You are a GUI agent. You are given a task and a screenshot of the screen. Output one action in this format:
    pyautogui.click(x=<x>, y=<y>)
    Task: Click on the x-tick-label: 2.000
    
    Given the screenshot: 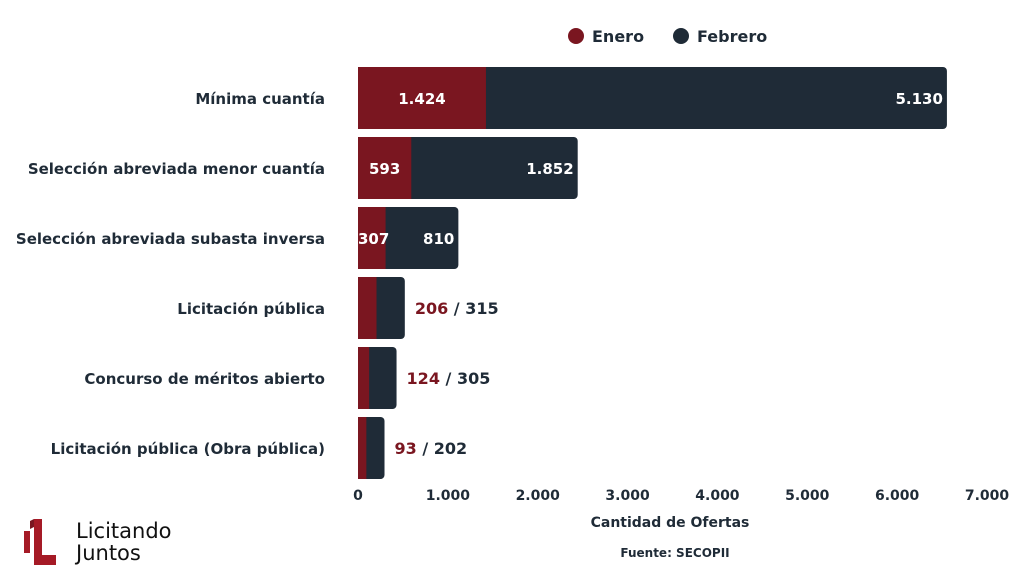 What is the action you would take?
    pyautogui.click(x=538, y=496)
    